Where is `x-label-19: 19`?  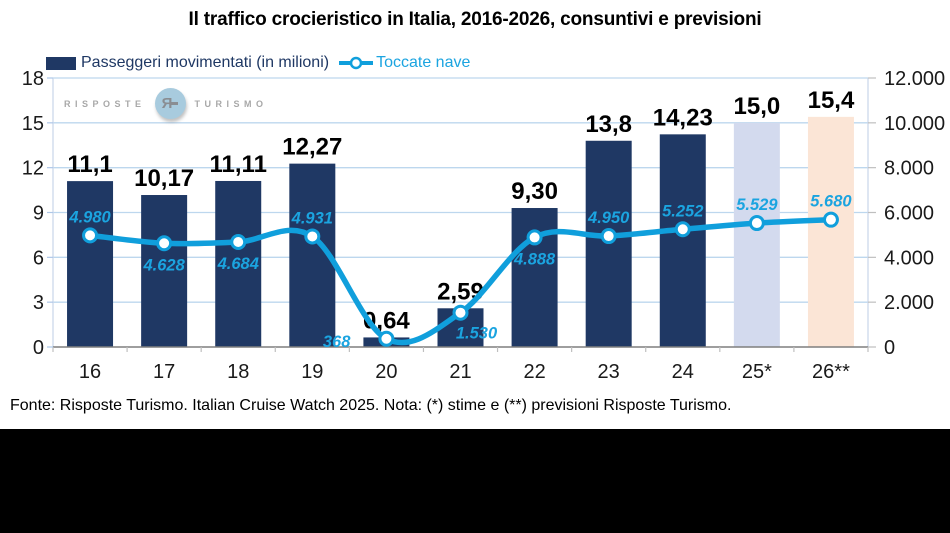 x-label-19: 19 is located at coordinates (312, 372).